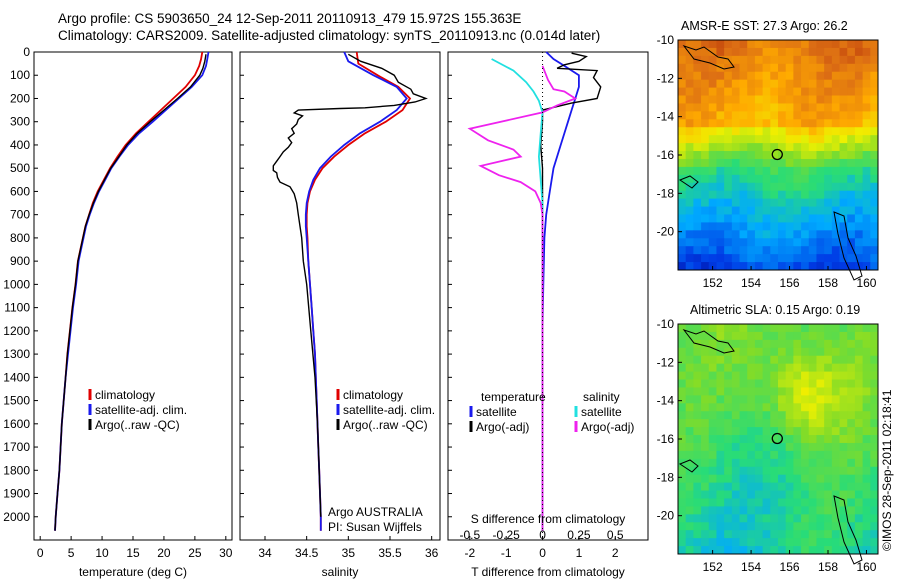  I want to click on x-tick-label: 154, so click(751, 567).